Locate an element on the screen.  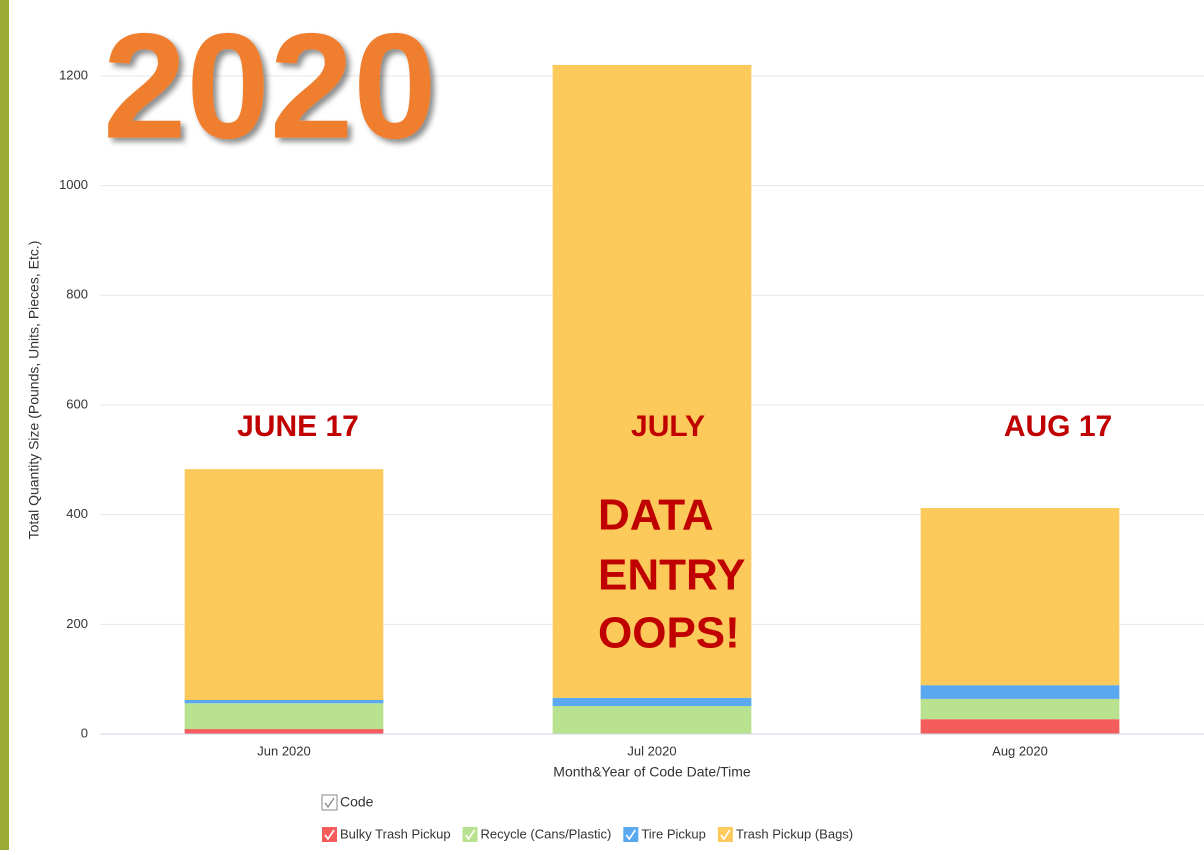
overlay-title: 2020 is located at coordinates (270, 86).